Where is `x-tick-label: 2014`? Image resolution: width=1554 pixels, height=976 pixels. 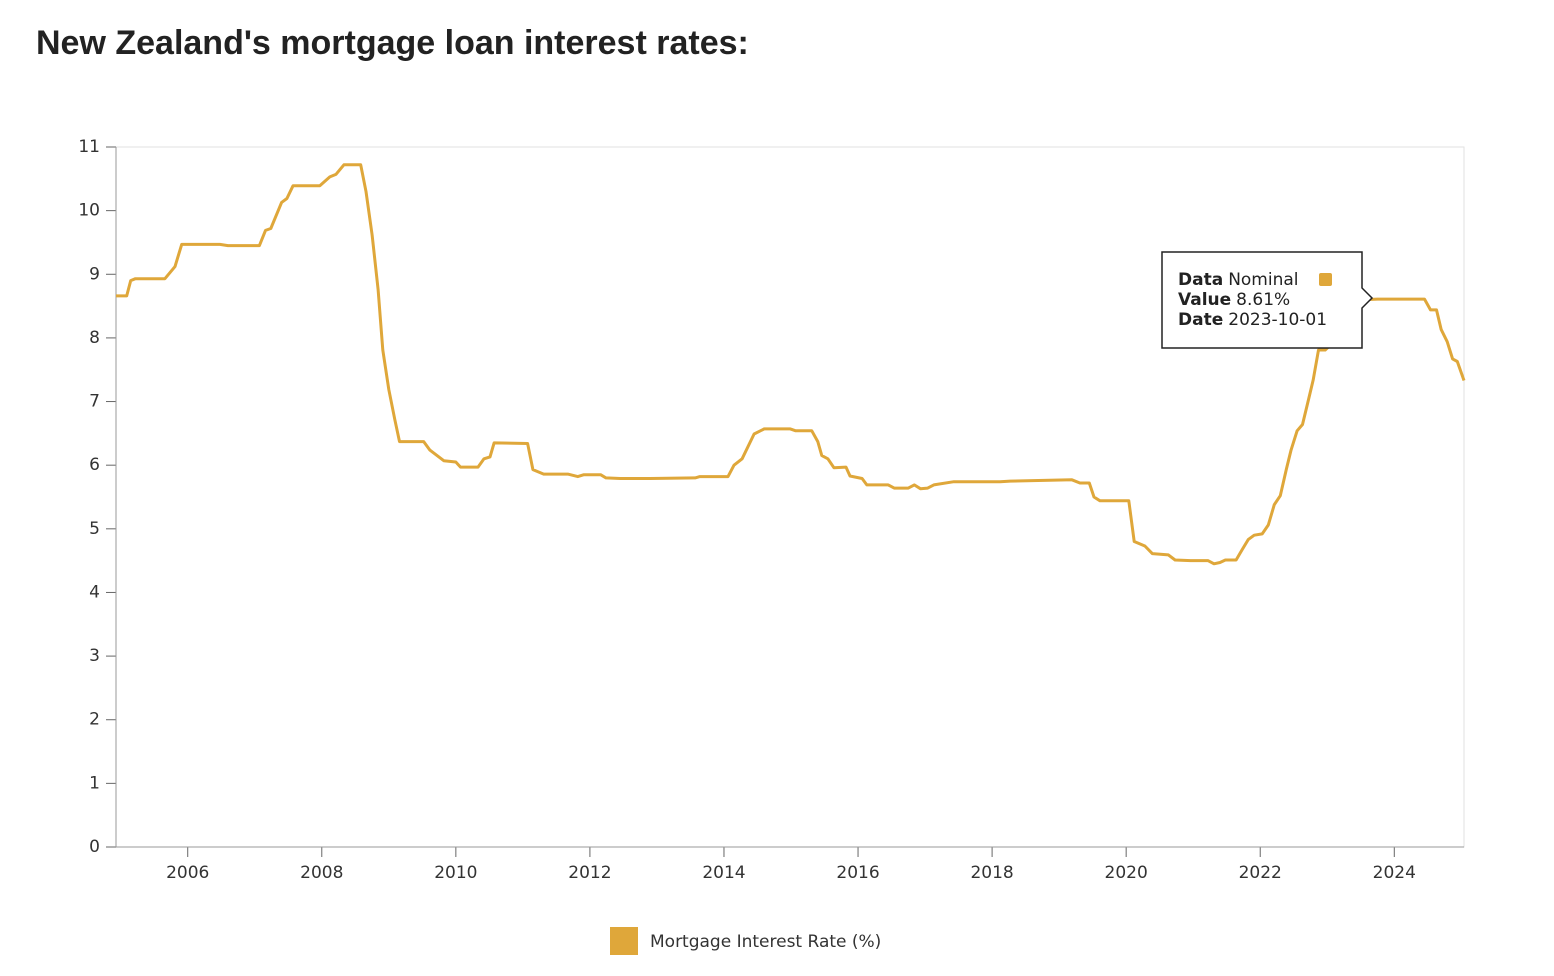
x-tick-label: 2014 is located at coordinates (723, 873).